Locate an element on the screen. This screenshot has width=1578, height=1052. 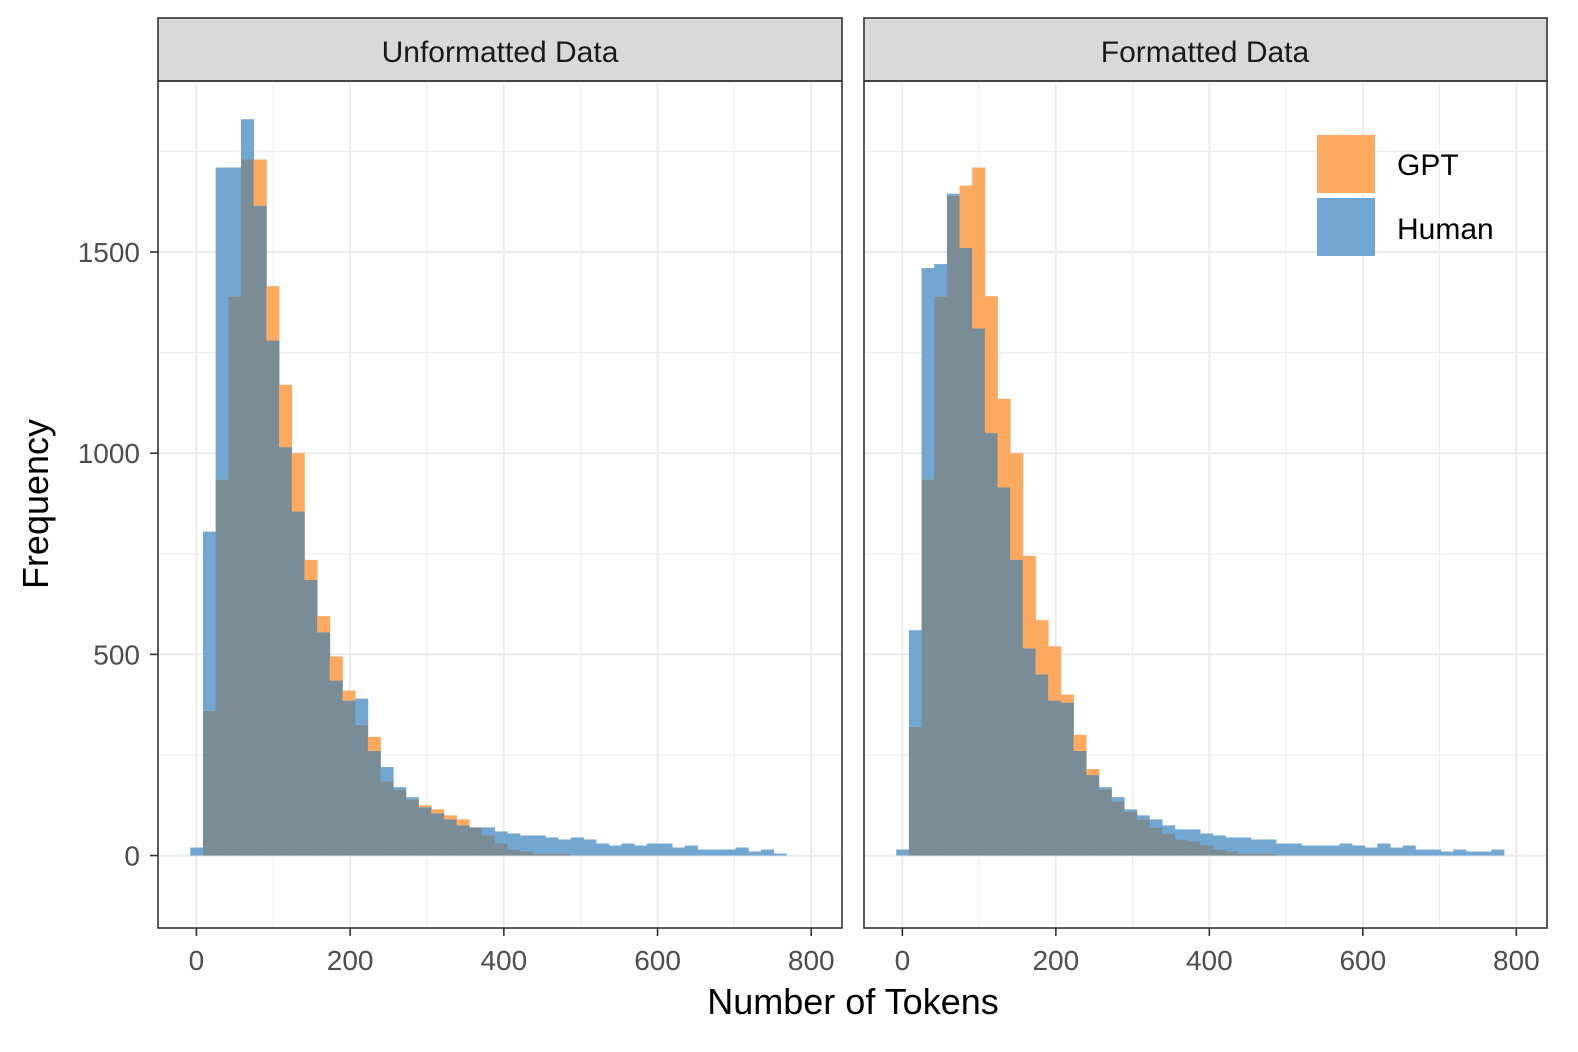
y-axis-title: Frequency is located at coordinates (35, 504).